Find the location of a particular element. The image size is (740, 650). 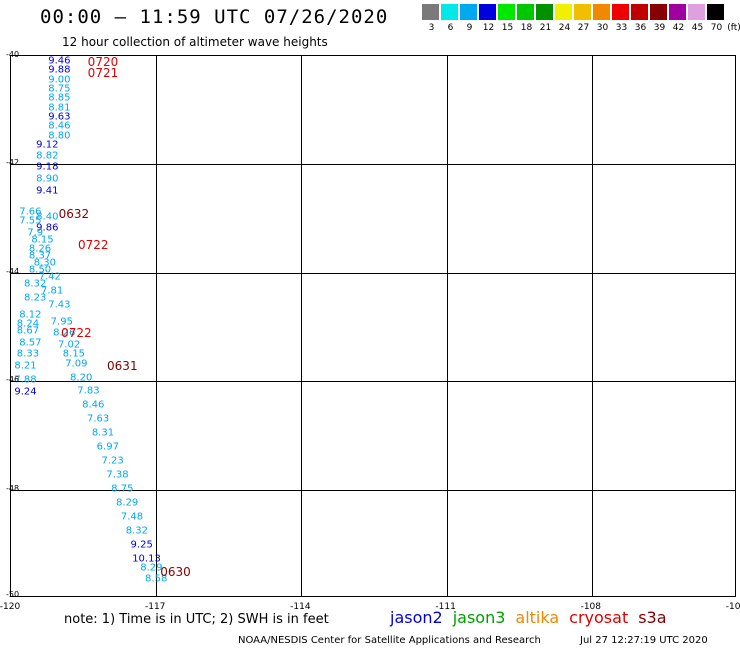

satellite-legend: jason2 jason3 altika cryosat s3a is located at coordinates (533, 617).